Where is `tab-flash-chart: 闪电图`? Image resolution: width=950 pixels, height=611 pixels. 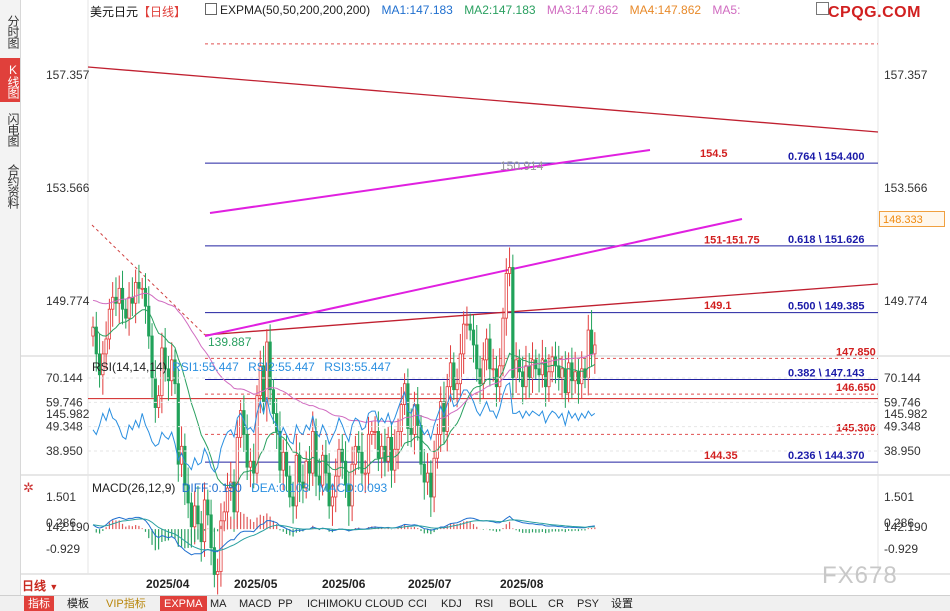
tab-flash-chart: 闪电图 is located at coordinates (13, 129).